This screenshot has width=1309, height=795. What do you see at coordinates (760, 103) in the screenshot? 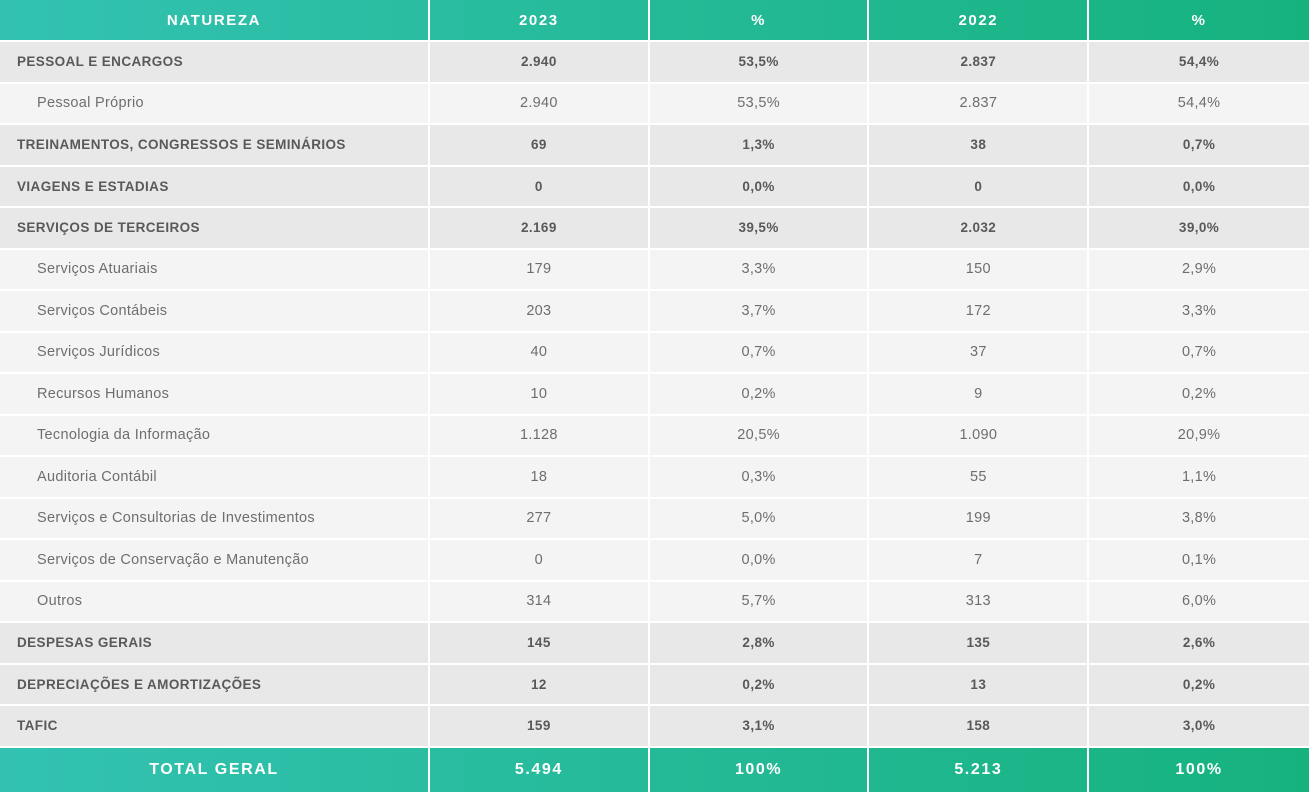
I see `row-pct-2023: 53,5%` at bounding box center [760, 103].